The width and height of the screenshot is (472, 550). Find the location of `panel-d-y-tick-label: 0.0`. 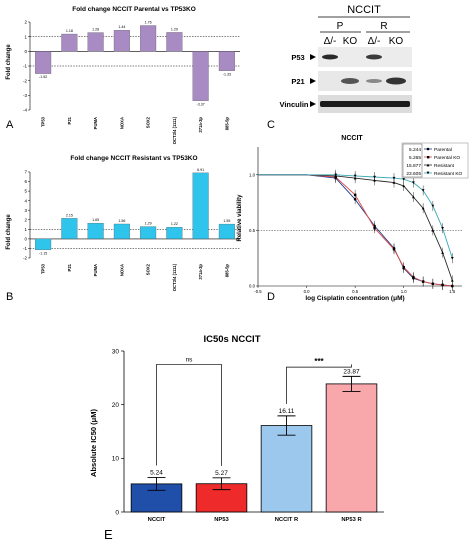

panel-d-y-tick-label: 0.0 is located at coordinates (252, 286).